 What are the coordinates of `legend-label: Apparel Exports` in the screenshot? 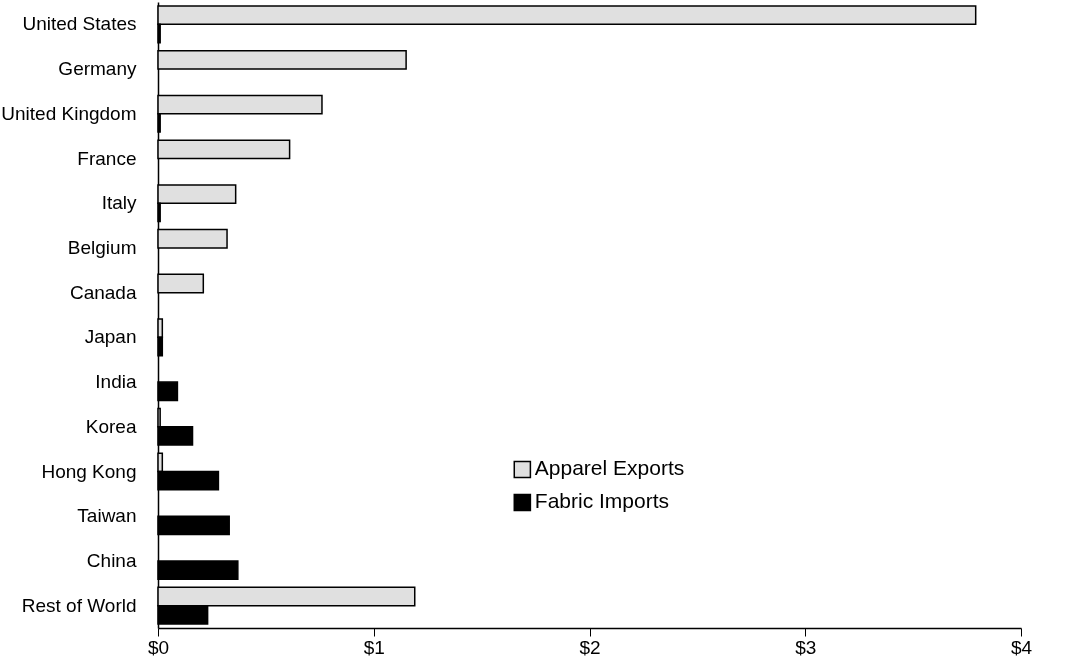 It's located at (609, 468).